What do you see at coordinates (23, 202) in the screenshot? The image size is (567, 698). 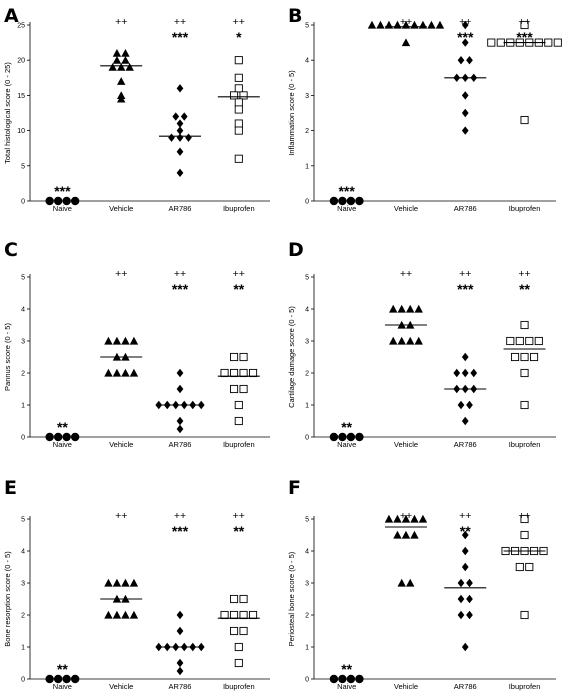 I see `y-tick-label: 0` at bounding box center [23, 202].